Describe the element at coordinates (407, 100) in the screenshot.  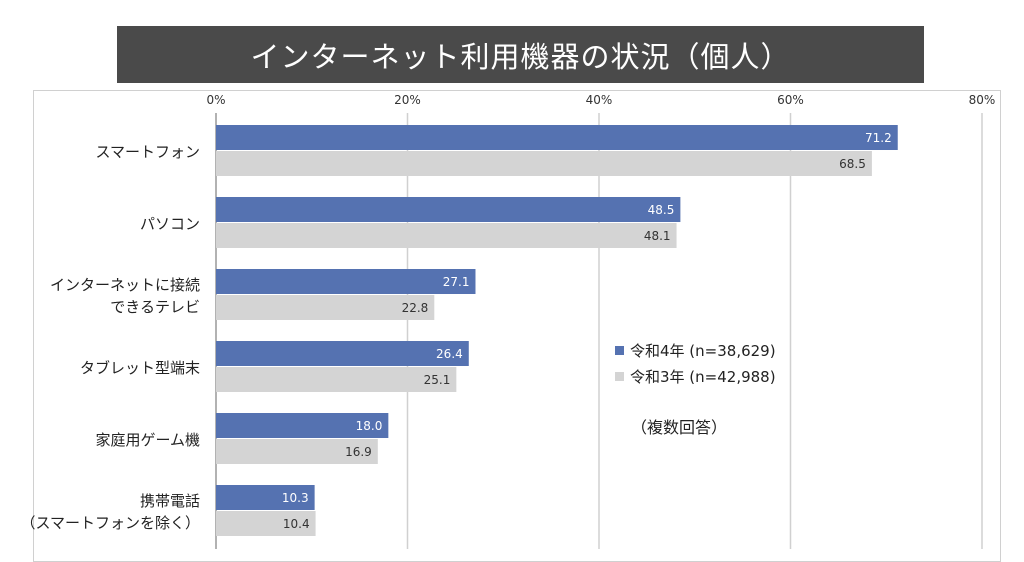
I see `x-tick-label: 20%` at that location.